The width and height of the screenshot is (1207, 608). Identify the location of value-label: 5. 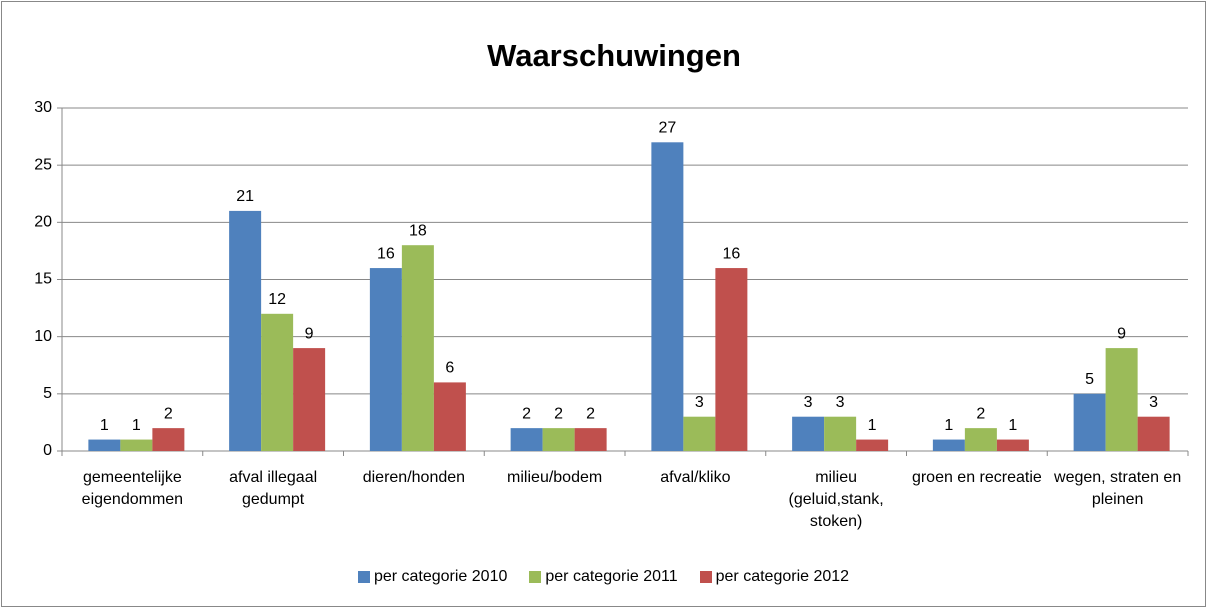
(1089, 379).